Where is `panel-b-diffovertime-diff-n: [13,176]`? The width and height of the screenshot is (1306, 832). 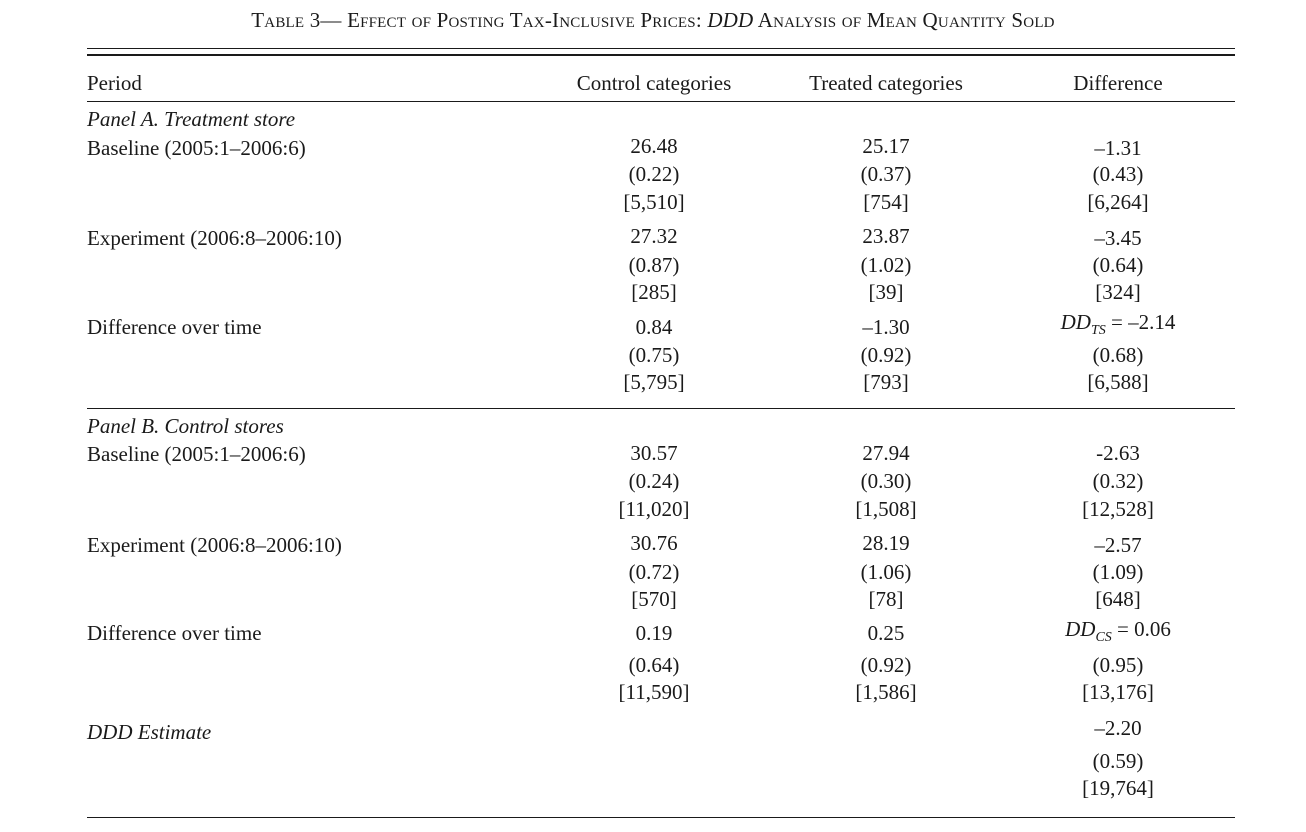
panel-b-diffovertime-diff-n: [13,176] is located at coordinates (1118, 692).